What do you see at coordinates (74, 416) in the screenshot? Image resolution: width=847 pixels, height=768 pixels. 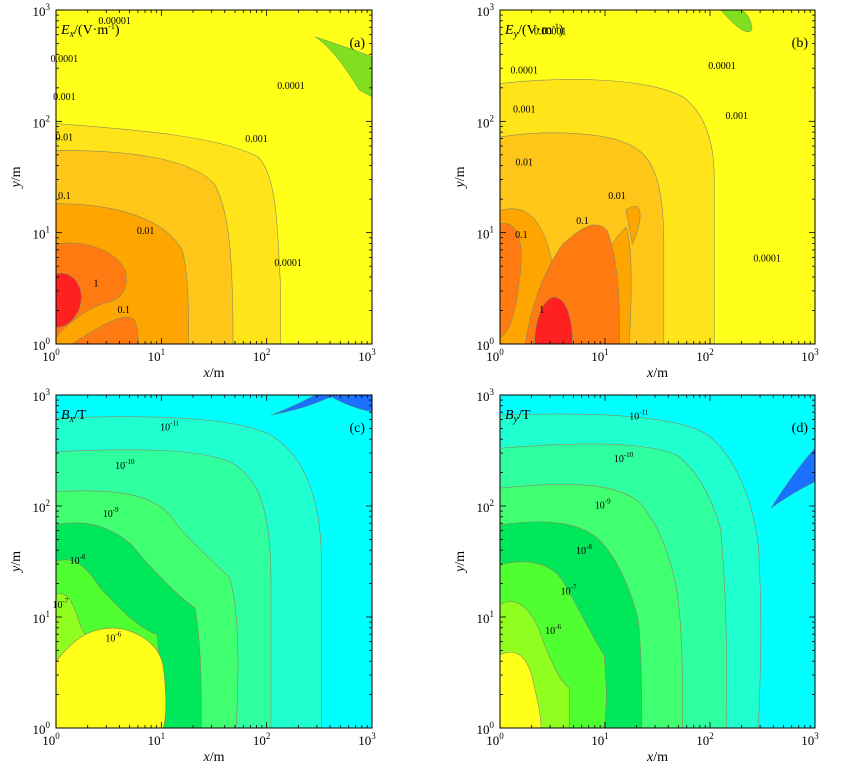 I see `panel-title: Bx/T` at bounding box center [74, 416].